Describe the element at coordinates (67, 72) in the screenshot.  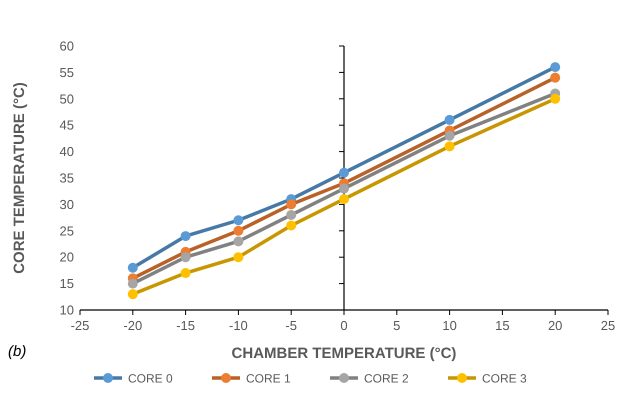
I see `y-tick-label: 55` at that location.